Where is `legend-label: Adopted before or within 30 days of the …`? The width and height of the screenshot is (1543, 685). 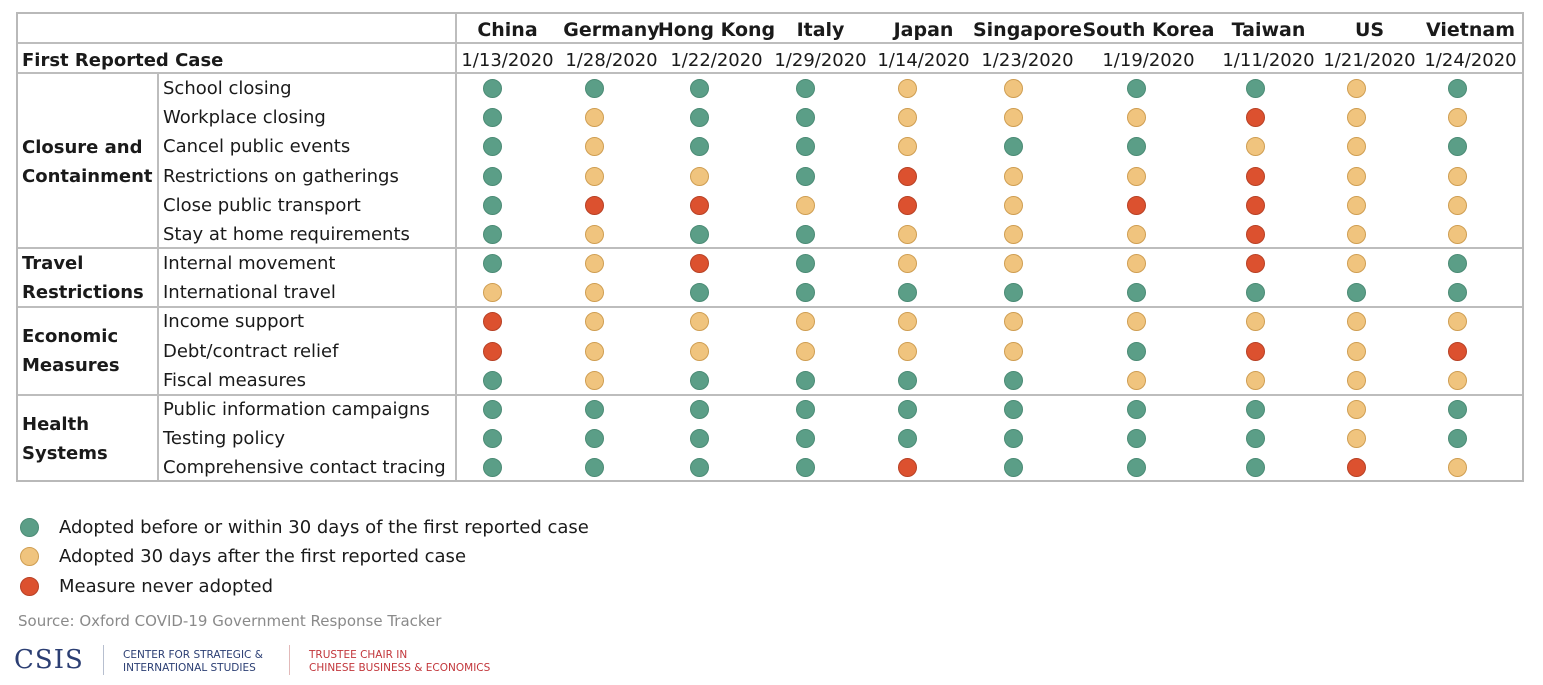 legend-label: Adopted before or within 30 days of the … is located at coordinates (324, 527).